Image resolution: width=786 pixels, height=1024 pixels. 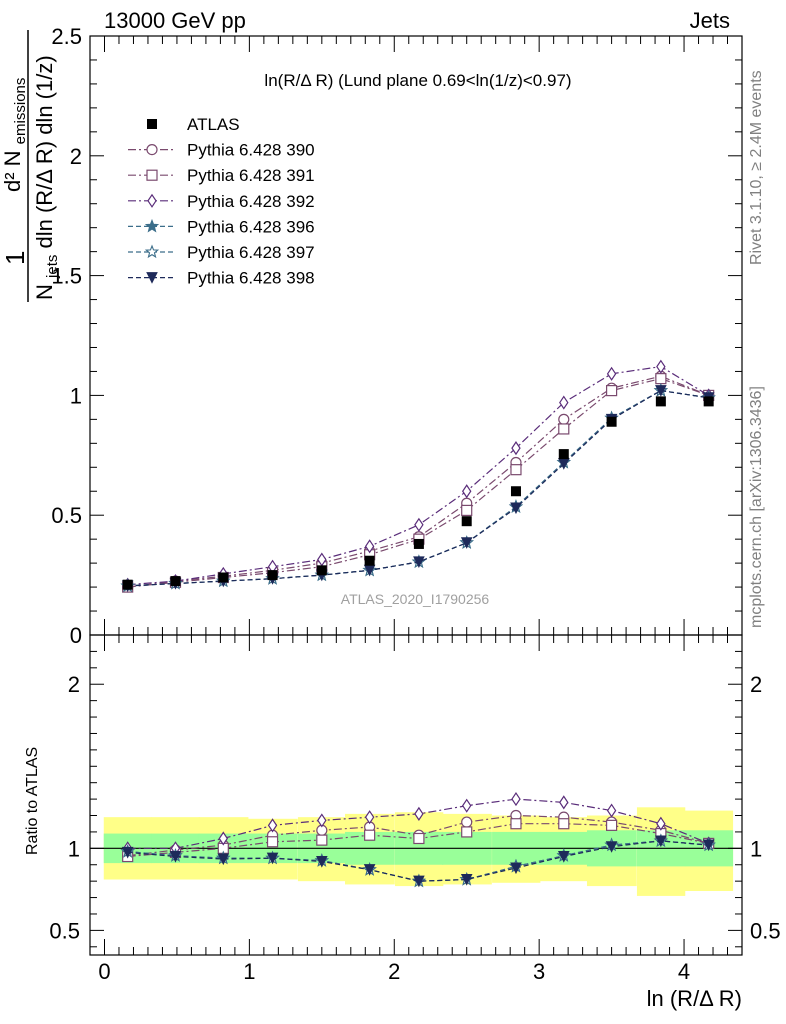 What do you see at coordinates (251, 252) in the screenshot?
I see `legend-label: Pythia 6.428 397` at bounding box center [251, 252].